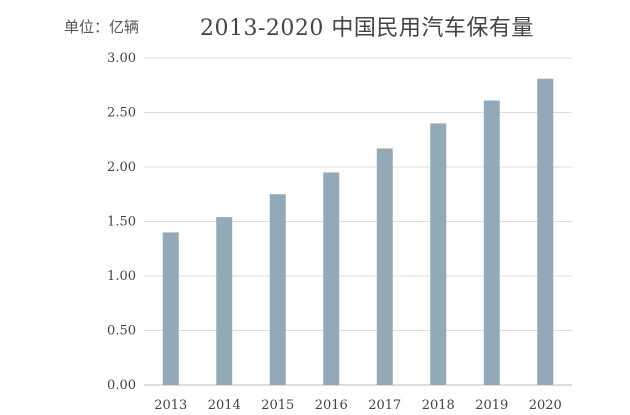 This screenshot has height=415, width=630. I want to click on bar-2014, so click(224, 301).